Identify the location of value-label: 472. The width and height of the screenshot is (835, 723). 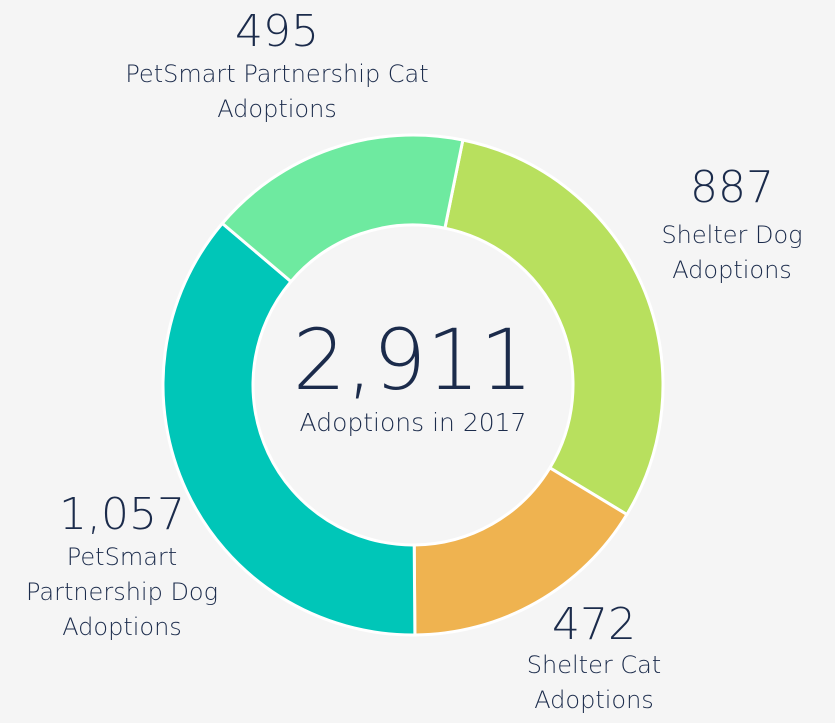
(594, 624).